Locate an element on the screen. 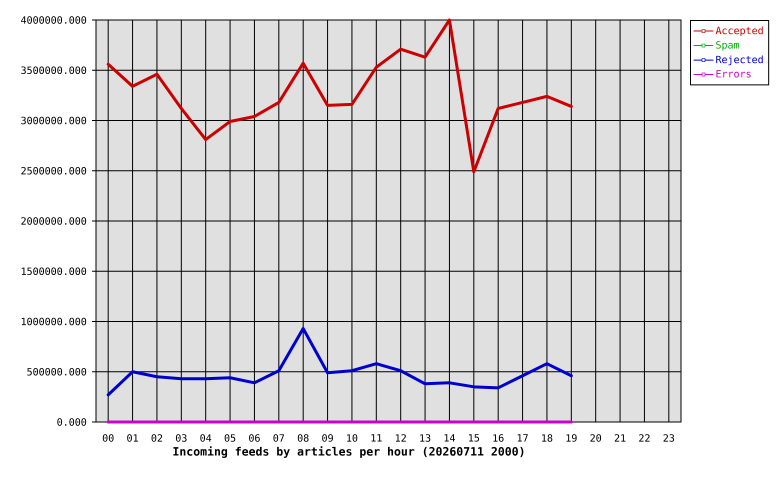 Image resolution: width=780 pixels, height=480 pixels. y-tick-label: 2500000.000 is located at coordinates (53, 170).